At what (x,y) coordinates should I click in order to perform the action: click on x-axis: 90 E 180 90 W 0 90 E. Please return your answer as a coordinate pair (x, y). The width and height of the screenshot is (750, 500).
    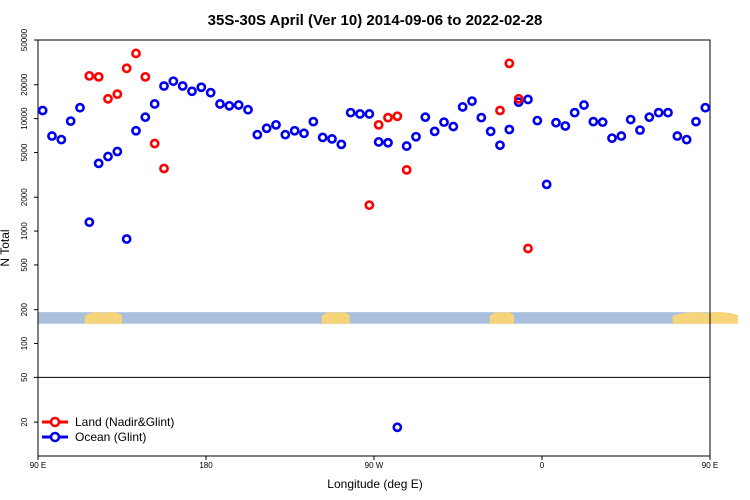
    Looking at the image, I should click on (374, 463).